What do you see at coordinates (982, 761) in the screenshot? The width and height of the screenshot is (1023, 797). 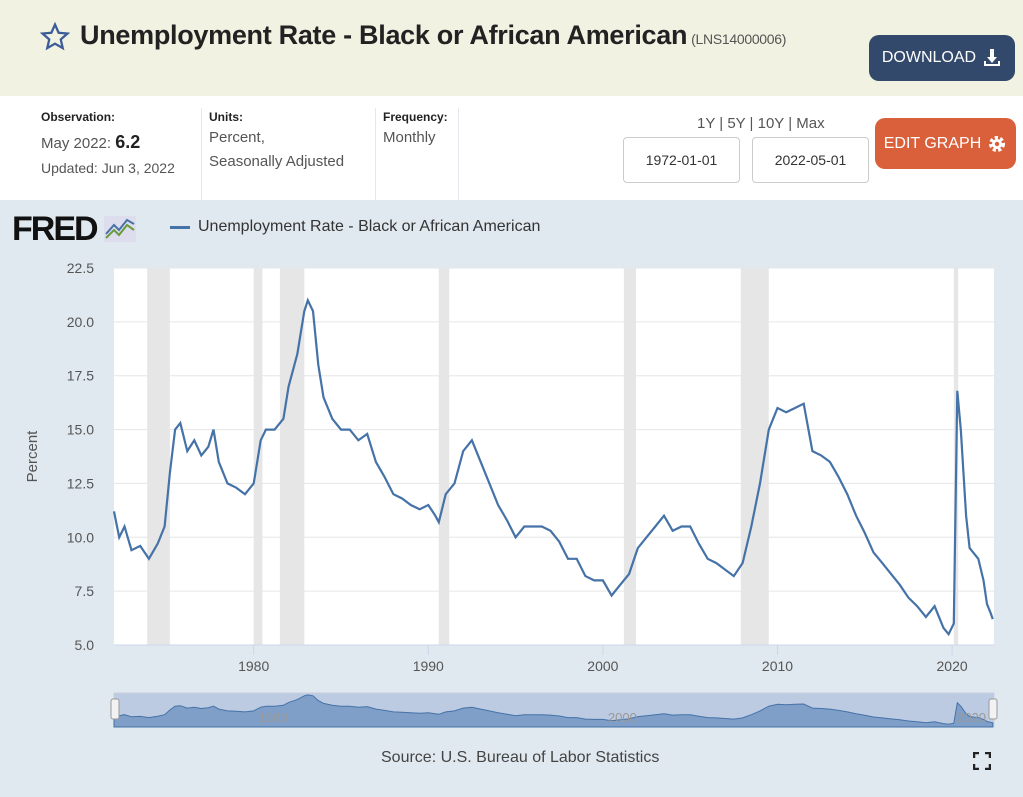 I see `fullscreen-icon` at bounding box center [982, 761].